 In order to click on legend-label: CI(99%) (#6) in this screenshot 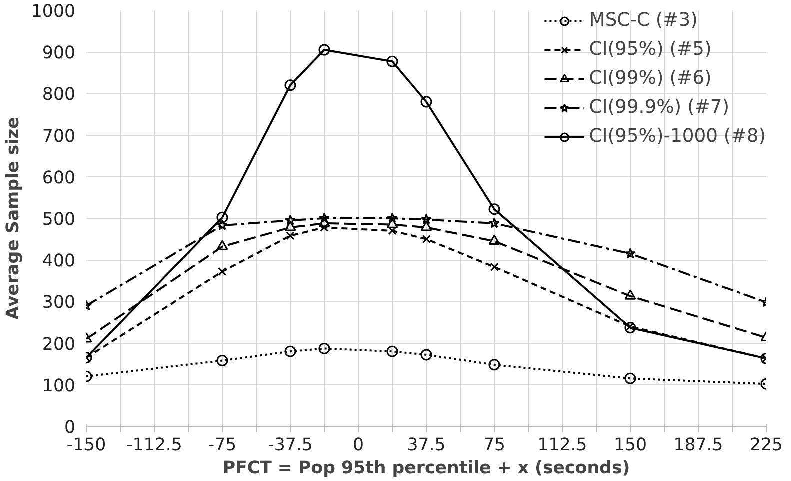, I will do `click(650, 78)`.